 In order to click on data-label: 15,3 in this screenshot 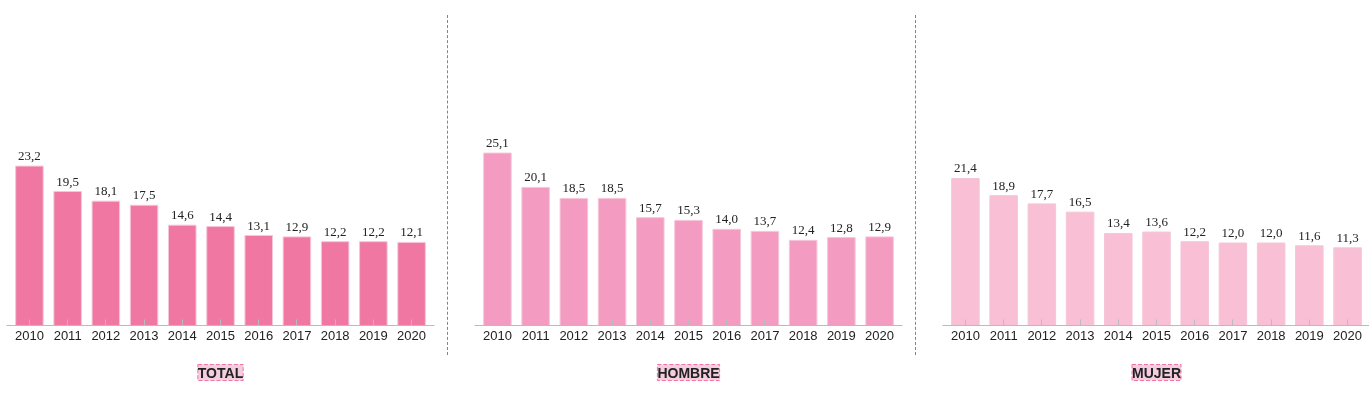, I will do `click(688, 210)`.